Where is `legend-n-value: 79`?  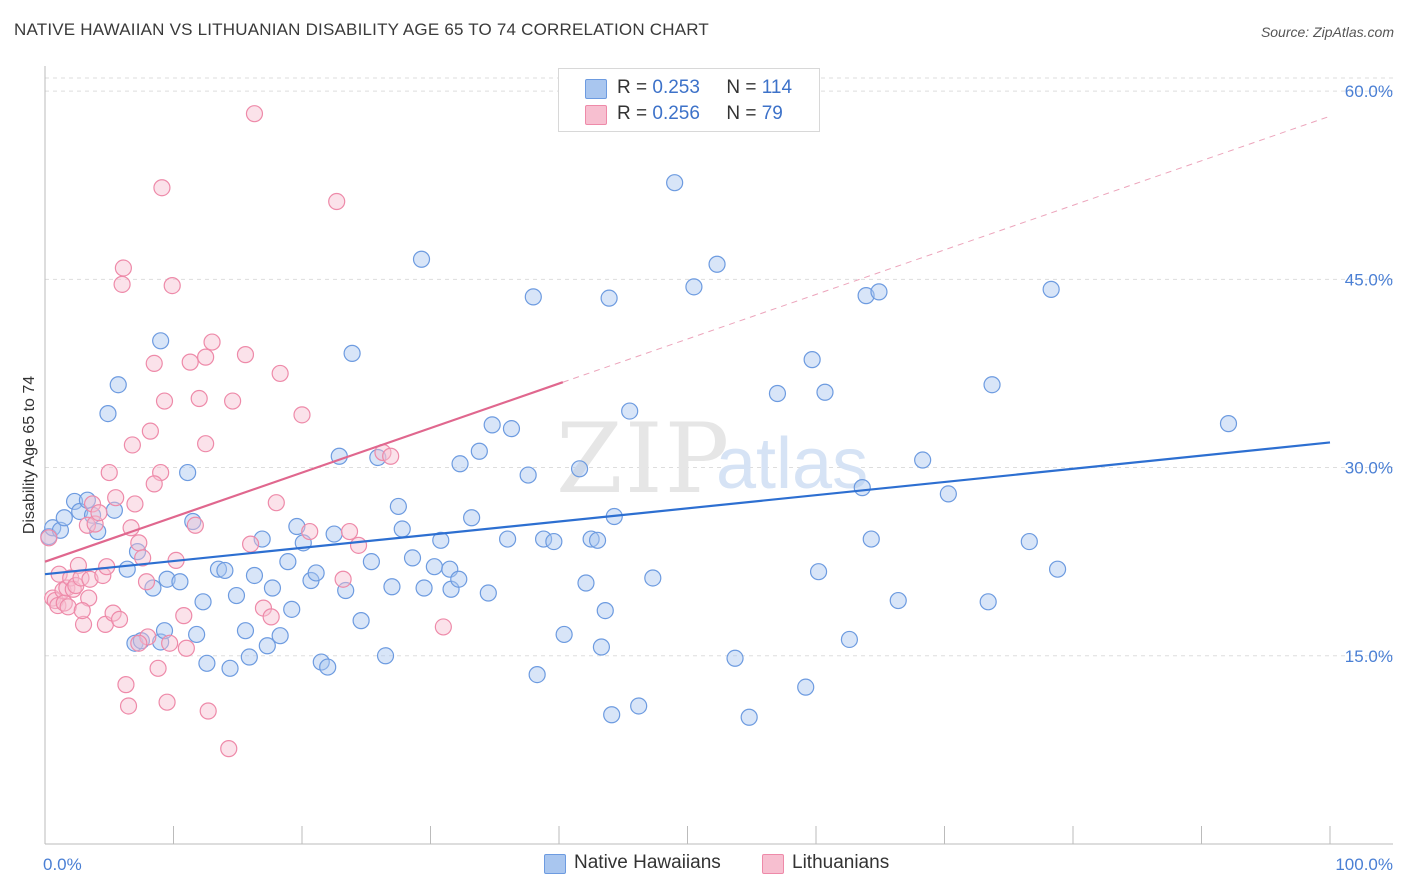 legend-n-value: 79 is located at coordinates (772, 113).